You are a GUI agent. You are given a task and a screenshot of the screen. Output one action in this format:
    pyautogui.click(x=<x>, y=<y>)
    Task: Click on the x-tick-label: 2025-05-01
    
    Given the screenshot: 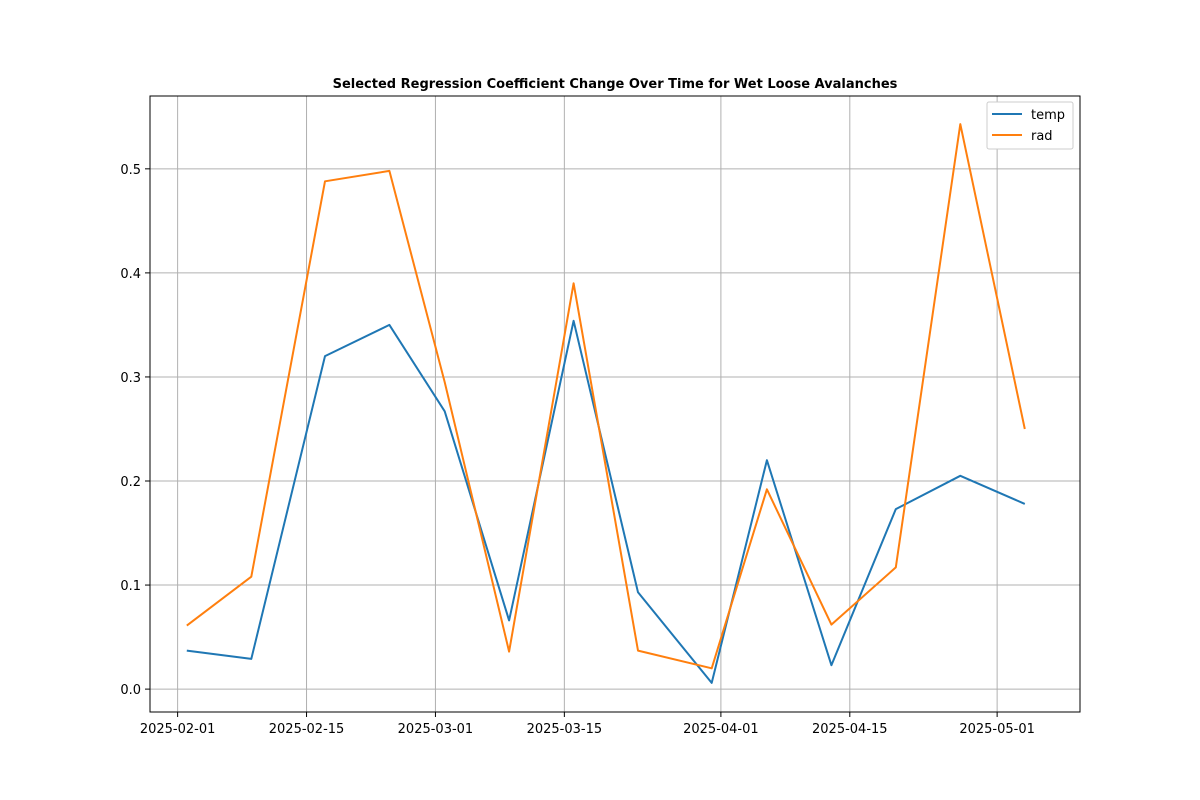 What is the action you would take?
    pyautogui.click(x=997, y=729)
    